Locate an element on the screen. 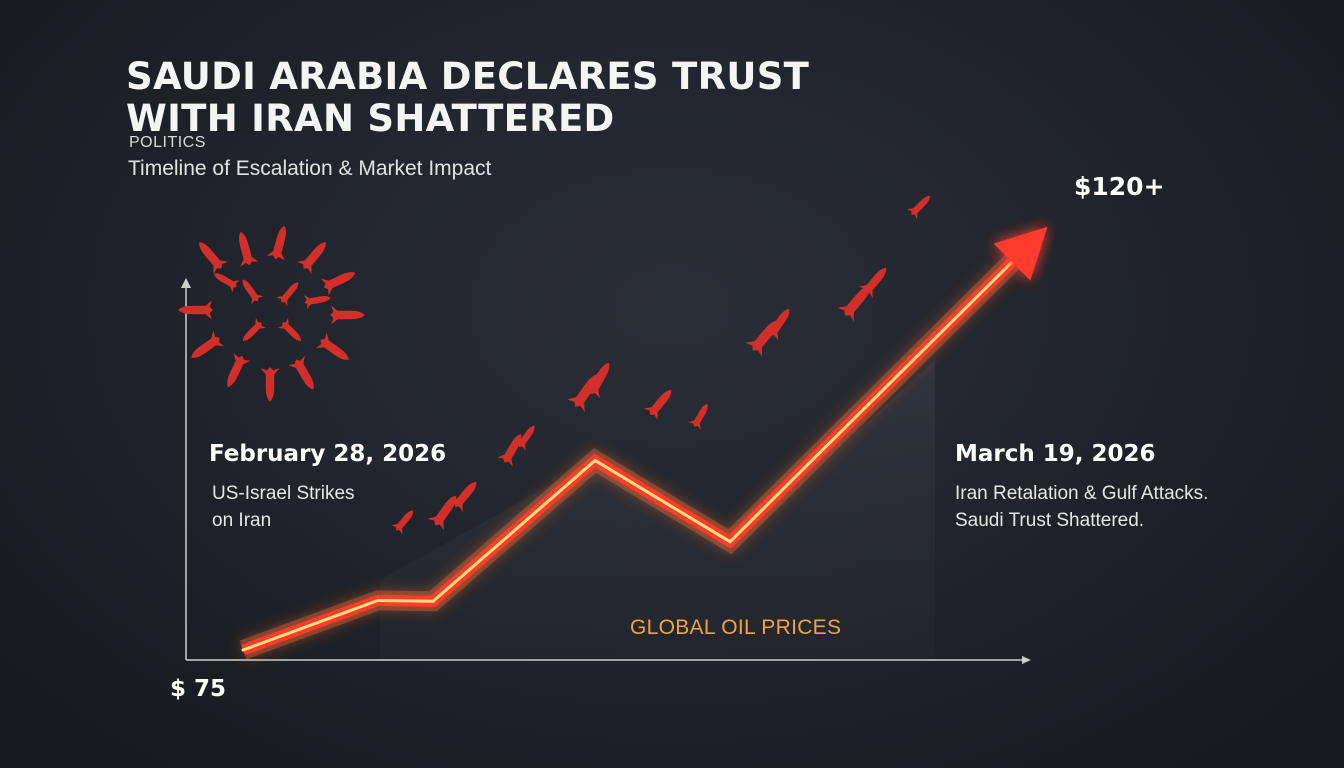 The width and height of the screenshot is (1344, 768). x-axis-arrow is located at coordinates (1026, 660).